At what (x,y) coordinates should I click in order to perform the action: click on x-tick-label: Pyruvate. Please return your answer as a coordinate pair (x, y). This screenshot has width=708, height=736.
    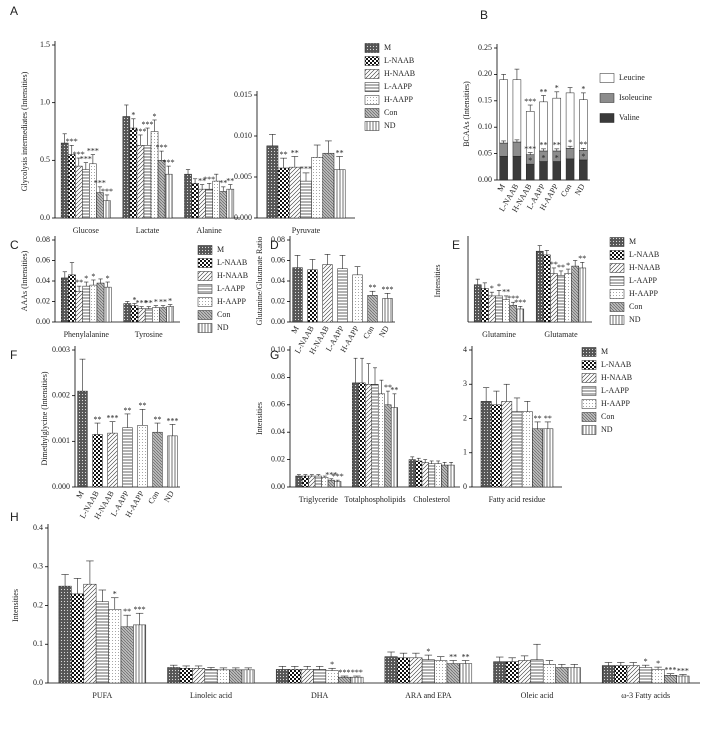
    Looking at the image, I should click on (306, 230).